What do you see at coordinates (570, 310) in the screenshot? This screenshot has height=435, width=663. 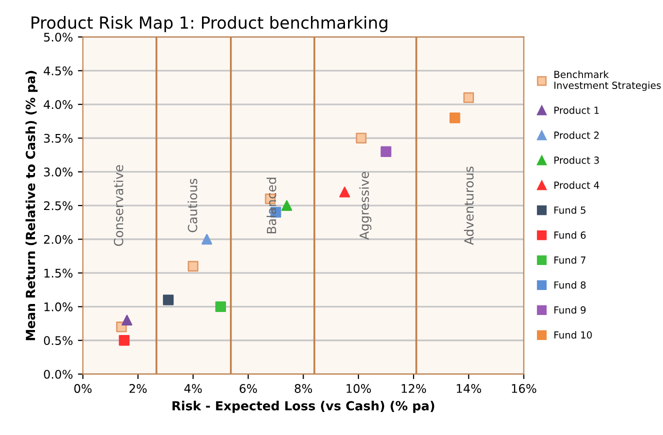 I see `legend-label: Fund 9` at bounding box center [570, 310].